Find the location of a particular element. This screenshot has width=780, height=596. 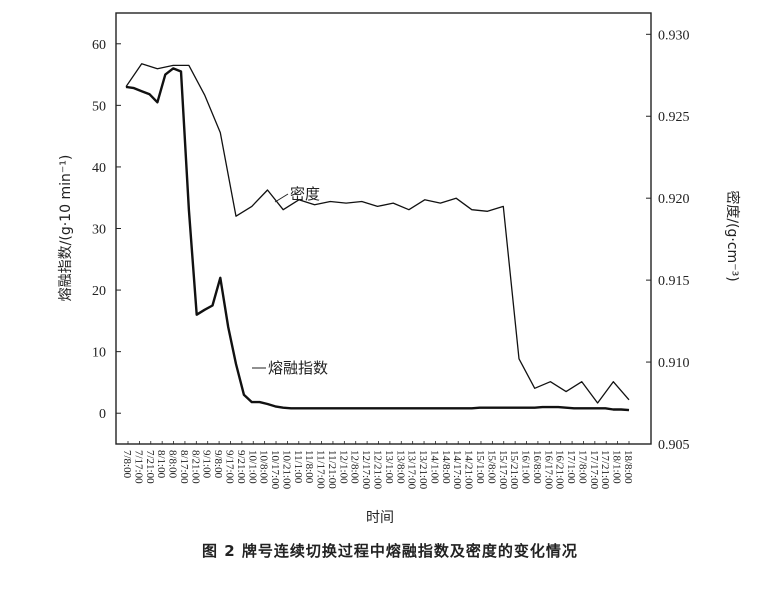

x-tick-label: 16/1:00 is located at coordinates (526, 467).